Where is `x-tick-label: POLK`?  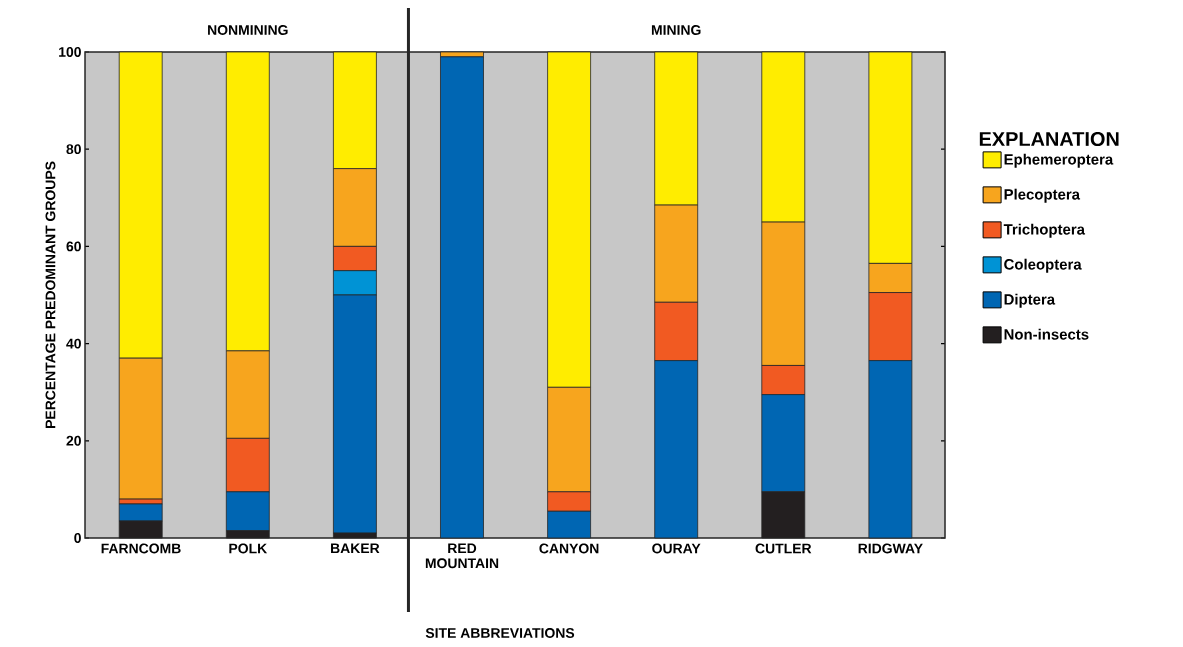
x-tick-label: POLK is located at coordinates (248, 548).